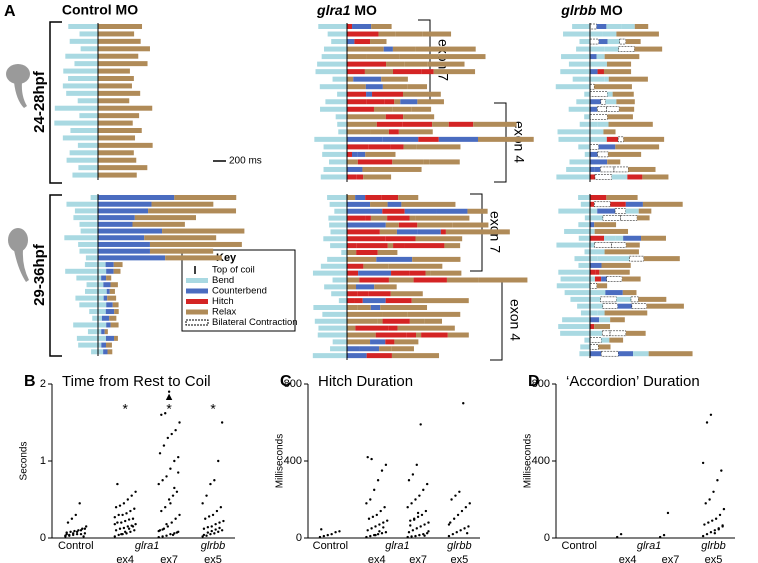 This screenshot has width=758, height=563. What do you see at coordinates (197, 291) in the screenshot?
I see `key-swatch` at bounding box center [197, 291].